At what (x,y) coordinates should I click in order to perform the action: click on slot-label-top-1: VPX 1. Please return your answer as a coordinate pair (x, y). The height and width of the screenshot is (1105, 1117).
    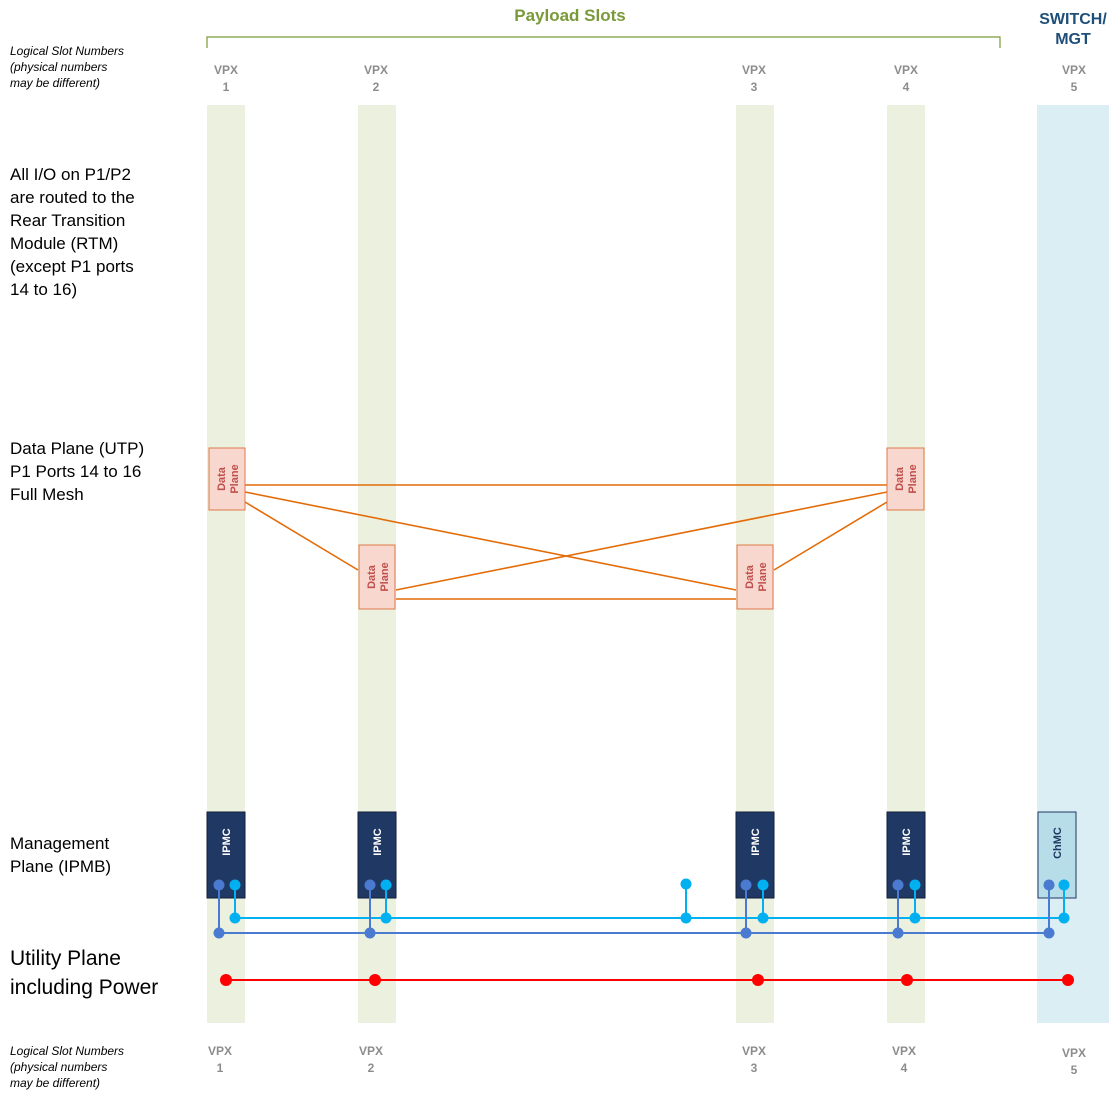
    Looking at the image, I should click on (225, 78).